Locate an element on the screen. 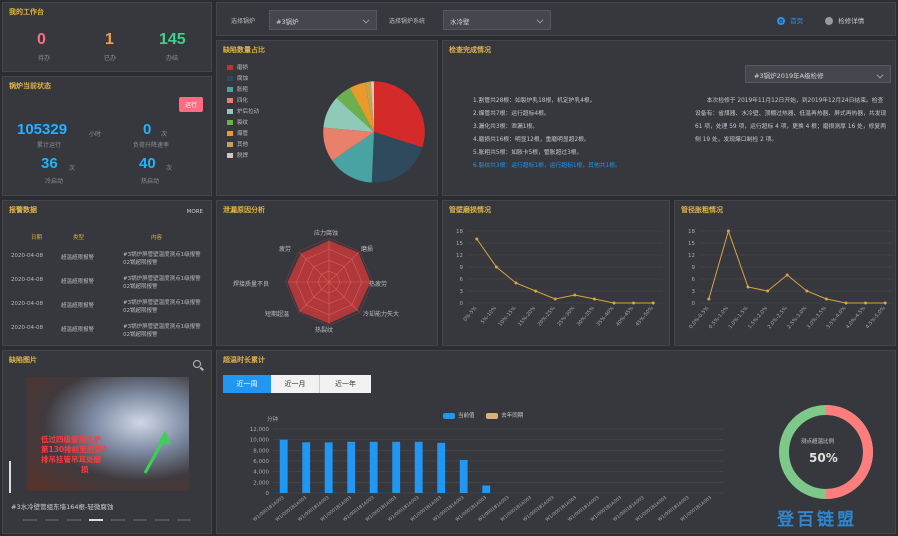 The width and height of the screenshot is (898, 536). radio-detail: 检修详情 is located at coordinates (844, 20).